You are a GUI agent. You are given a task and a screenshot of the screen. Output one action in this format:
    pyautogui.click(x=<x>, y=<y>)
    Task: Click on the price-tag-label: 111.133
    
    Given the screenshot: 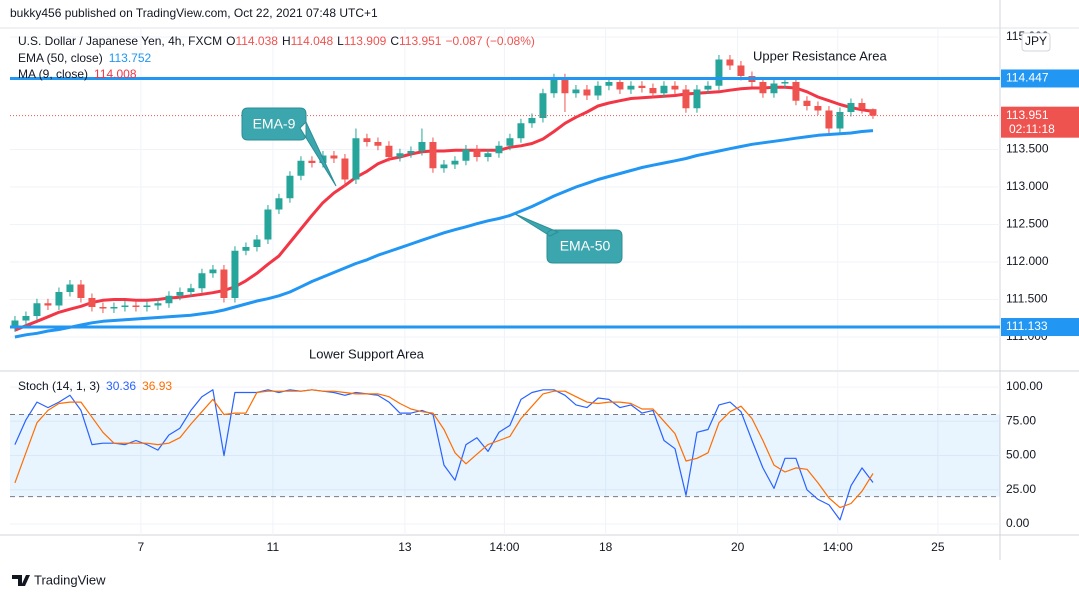 What is the action you would take?
    pyautogui.click(x=1027, y=326)
    